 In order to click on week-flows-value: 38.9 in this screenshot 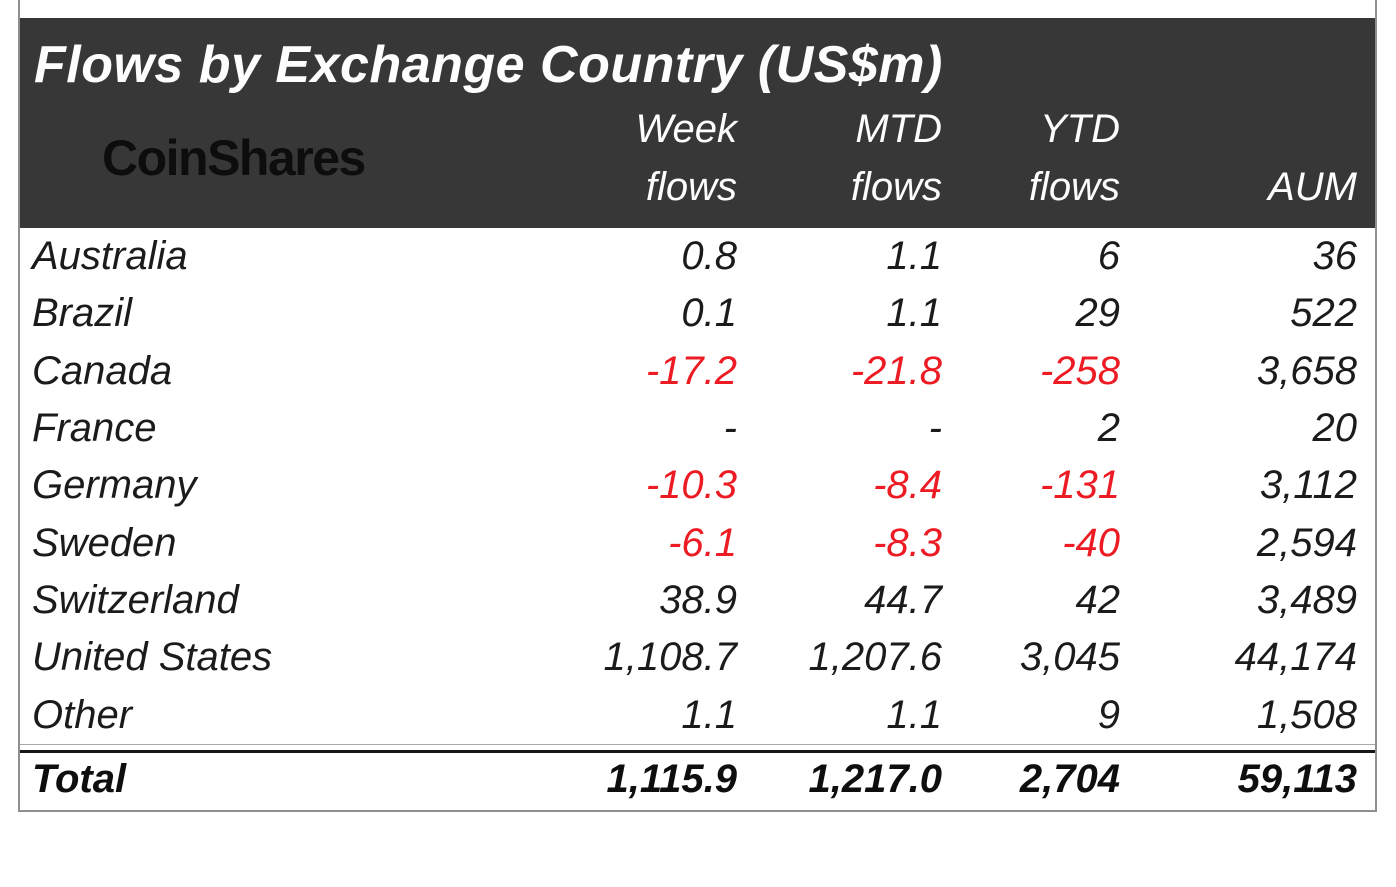, I will do `click(698, 599)`.